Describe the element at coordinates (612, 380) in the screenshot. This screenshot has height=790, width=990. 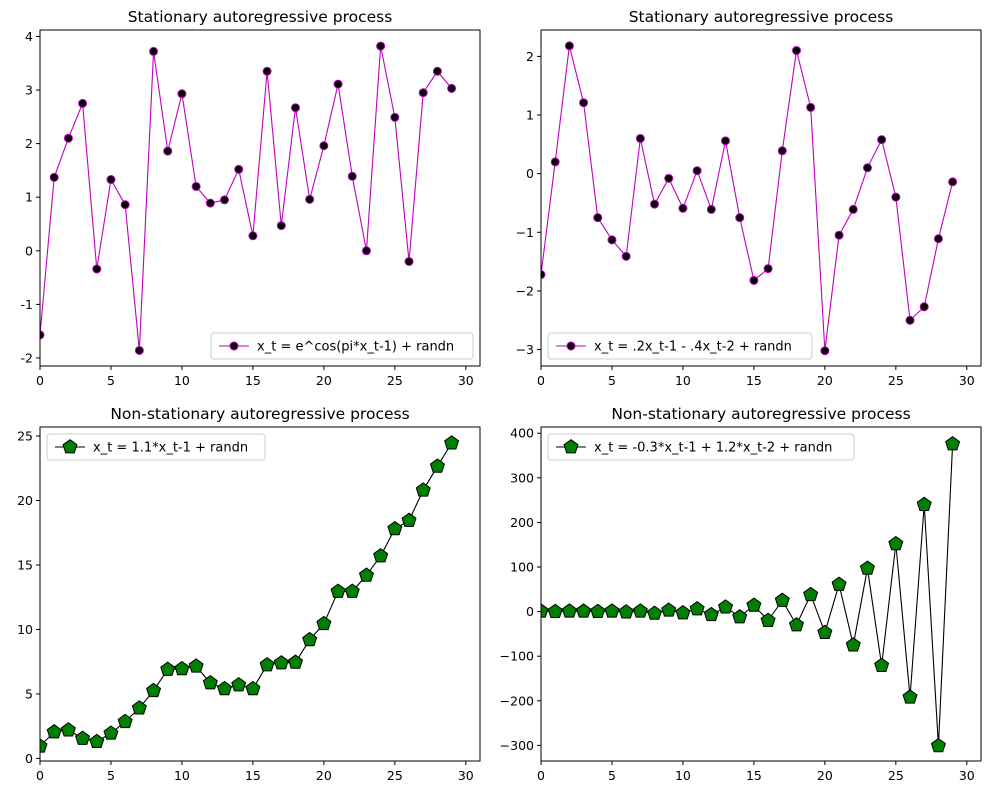
I see `top-right-x-tick-label: 5` at that location.